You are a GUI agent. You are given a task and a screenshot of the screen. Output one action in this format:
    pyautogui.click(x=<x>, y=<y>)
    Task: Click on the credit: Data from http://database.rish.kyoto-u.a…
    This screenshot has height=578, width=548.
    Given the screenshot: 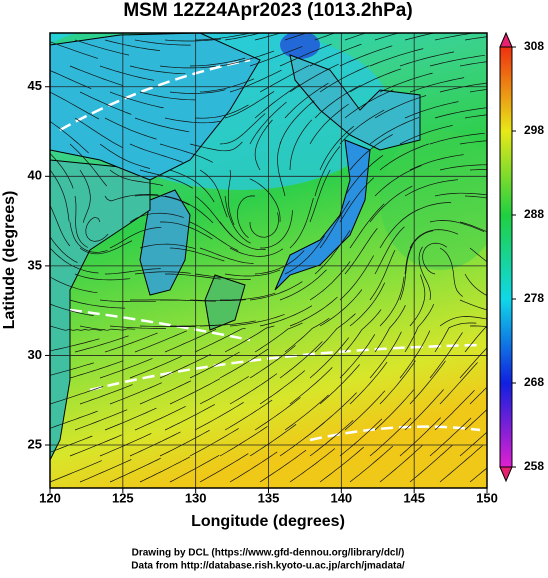 What is the action you would take?
    pyautogui.click(x=268, y=566)
    